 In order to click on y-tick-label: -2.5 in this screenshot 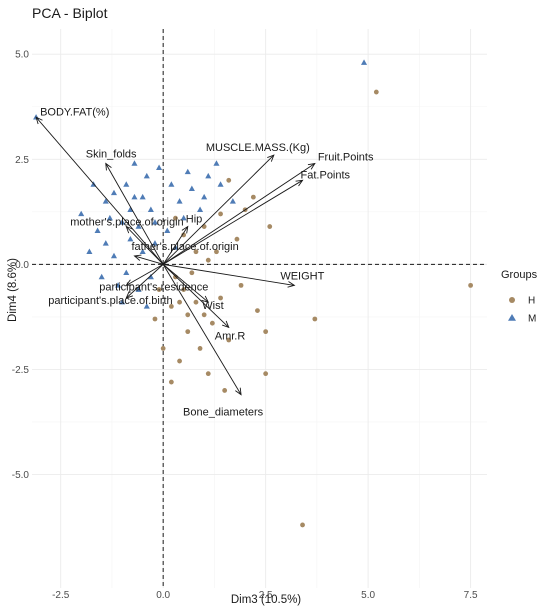, I will do `click(21, 370)`.